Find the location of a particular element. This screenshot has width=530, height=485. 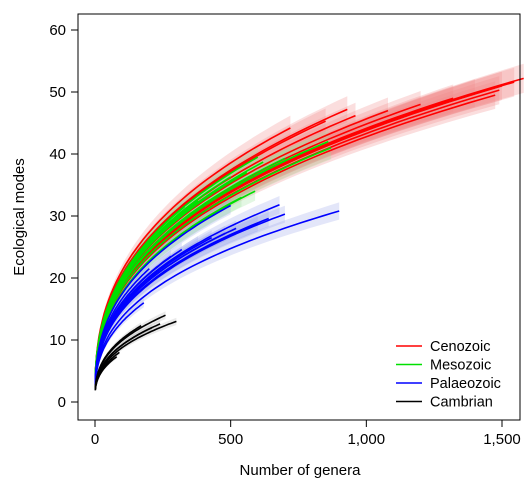

y-tick-label: 40 is located at coordinates (57, 154).